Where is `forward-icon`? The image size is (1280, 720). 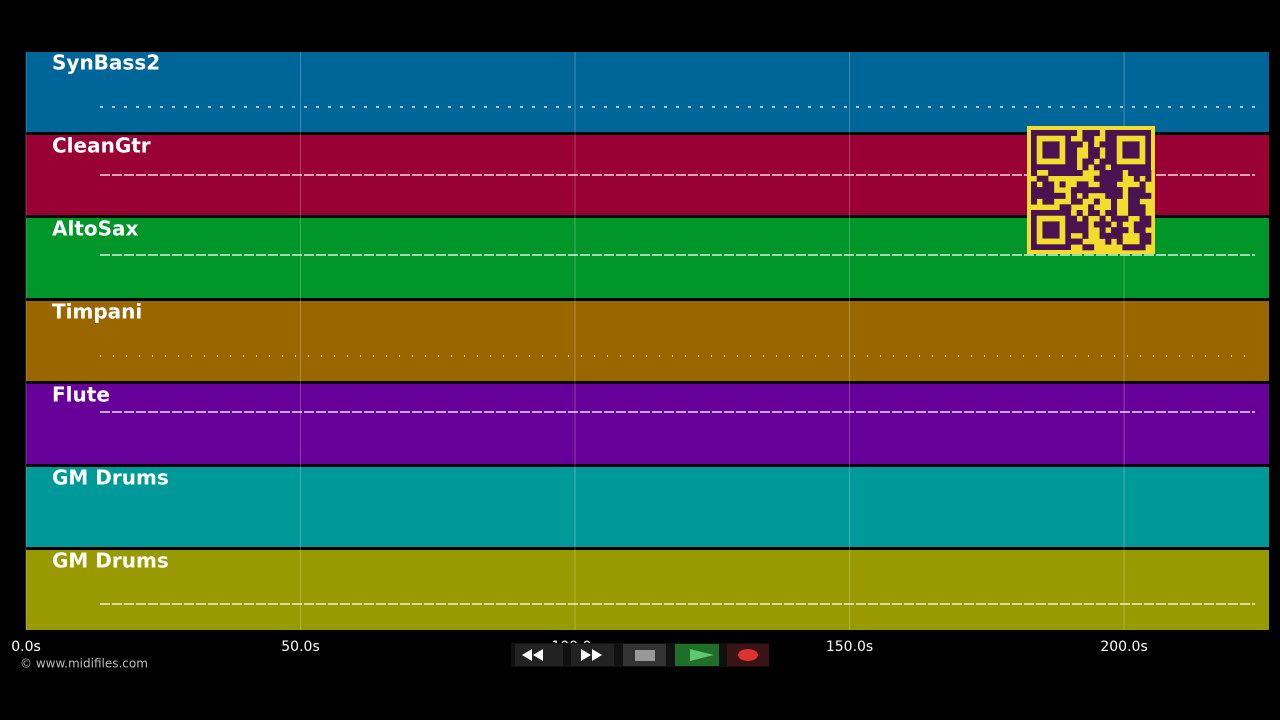
forward-icon is located at coordinates (591, 655).